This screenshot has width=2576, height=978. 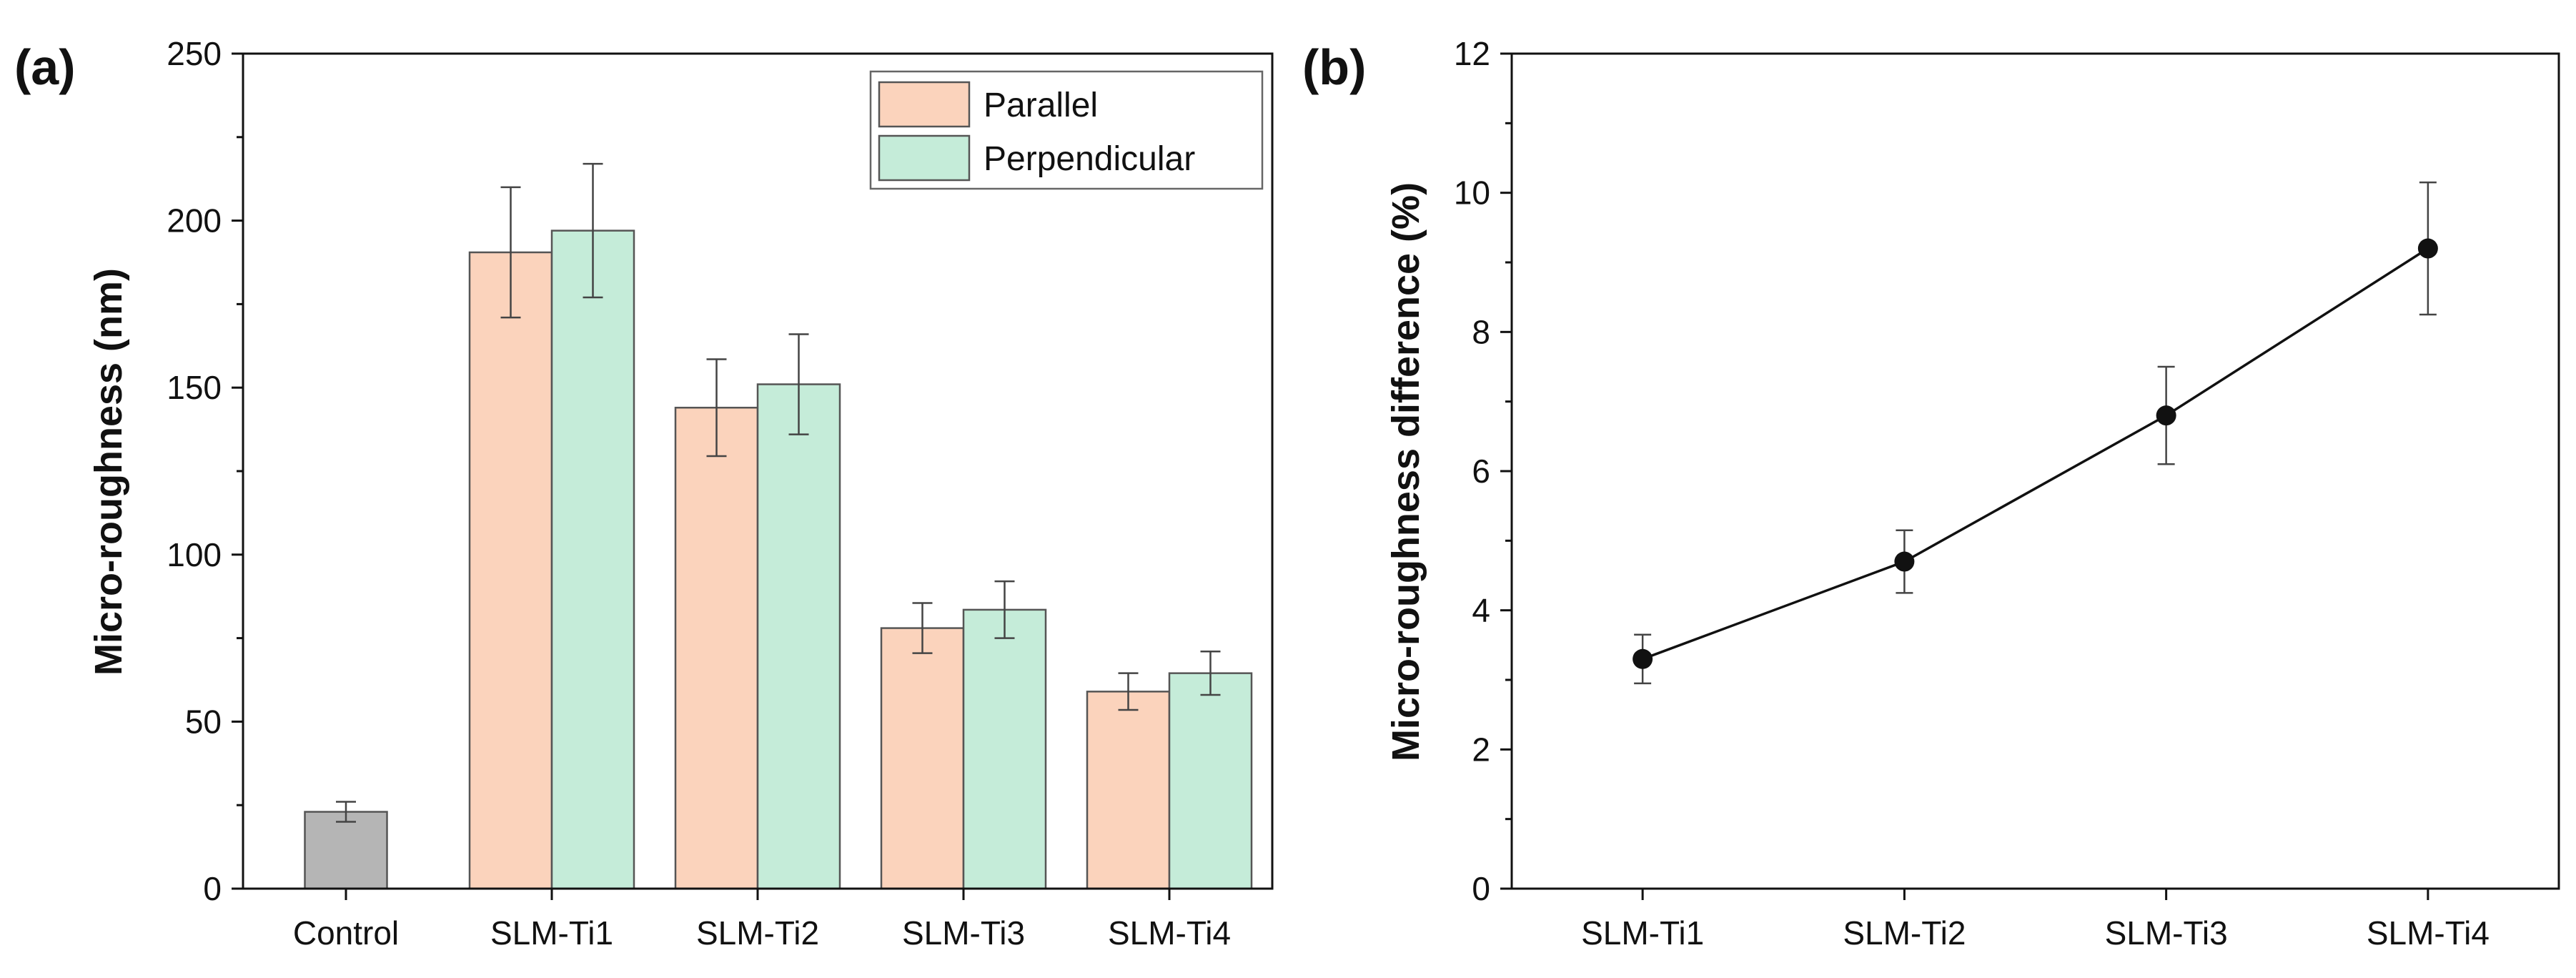 I want to click on bar-perpendicular-slm-ti3, so click(x=1005, y=749).